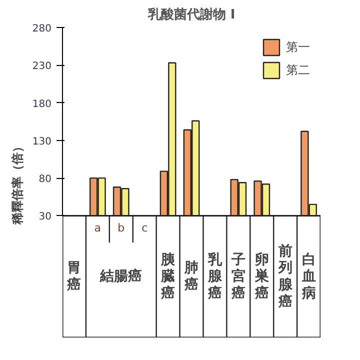 The image size is (360, 360). What do you see at coordinates (285, 276) in the screenshot?
I see `x-tick-label: 前列腺癌` at bounding box center [285, 276].